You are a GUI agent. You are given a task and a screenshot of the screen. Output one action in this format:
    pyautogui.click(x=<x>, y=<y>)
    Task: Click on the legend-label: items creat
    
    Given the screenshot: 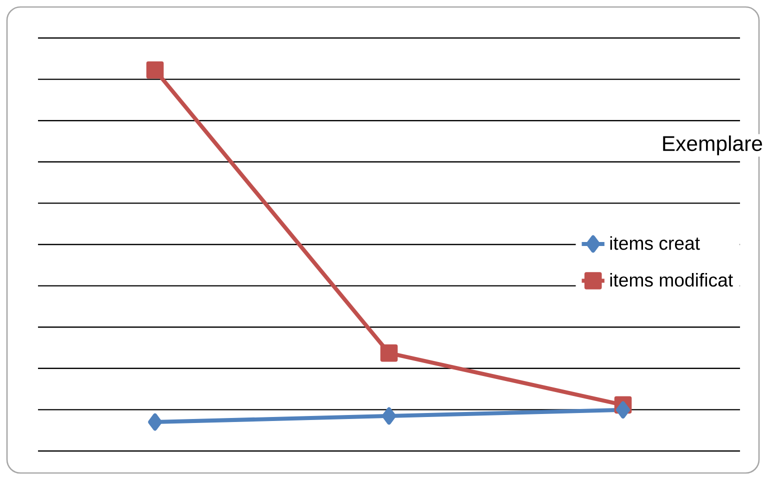 What is the action you would take?
    pyautogui.click(x=655, y=243)
    